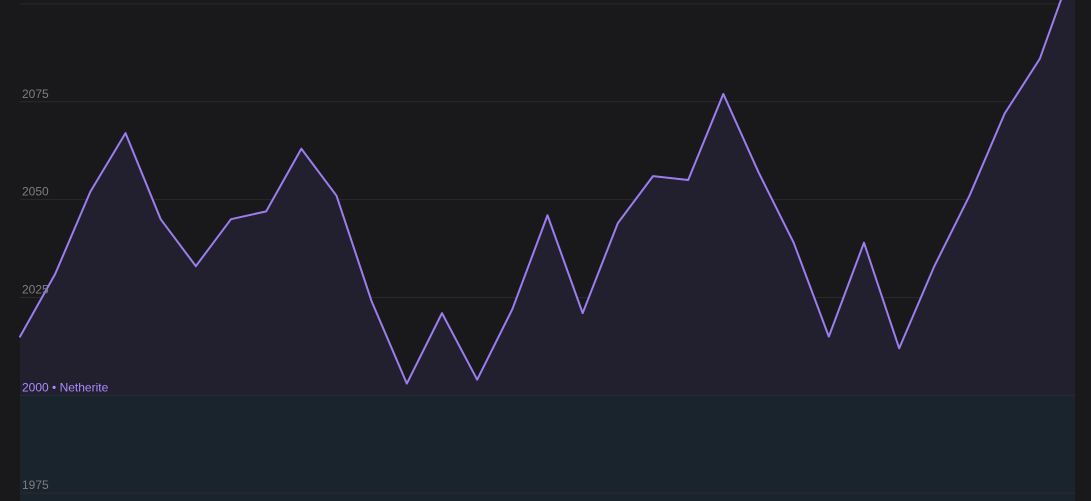  Describe the element at coordinates (65, 387) in the screenshot. I see `threshold-label: 2000 • Netherite` at that location.